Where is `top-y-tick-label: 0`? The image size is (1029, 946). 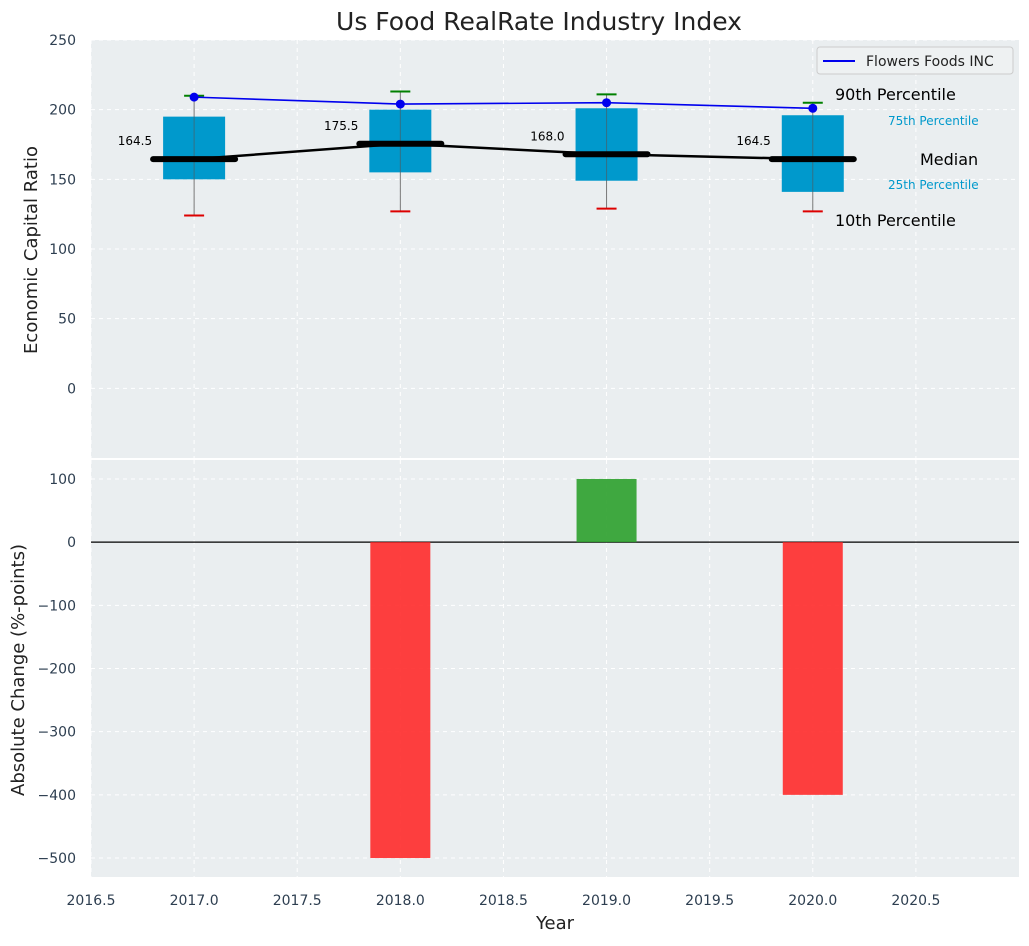 top-y-tick-label: 0 is located at coordinates (71, 389).